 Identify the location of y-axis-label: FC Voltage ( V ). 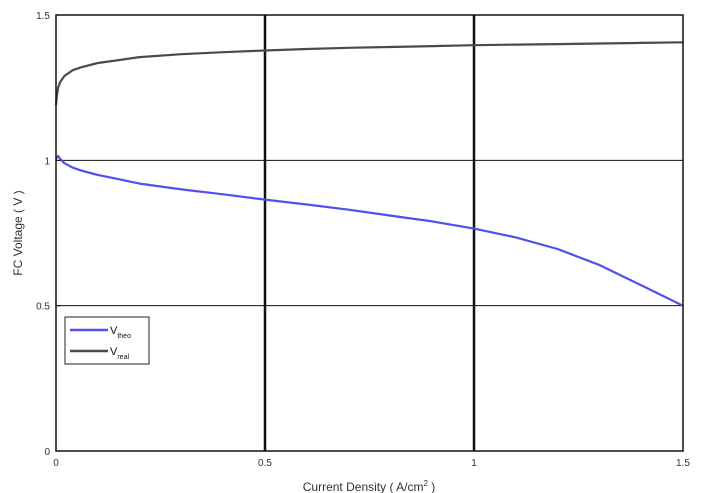
(18, 232).